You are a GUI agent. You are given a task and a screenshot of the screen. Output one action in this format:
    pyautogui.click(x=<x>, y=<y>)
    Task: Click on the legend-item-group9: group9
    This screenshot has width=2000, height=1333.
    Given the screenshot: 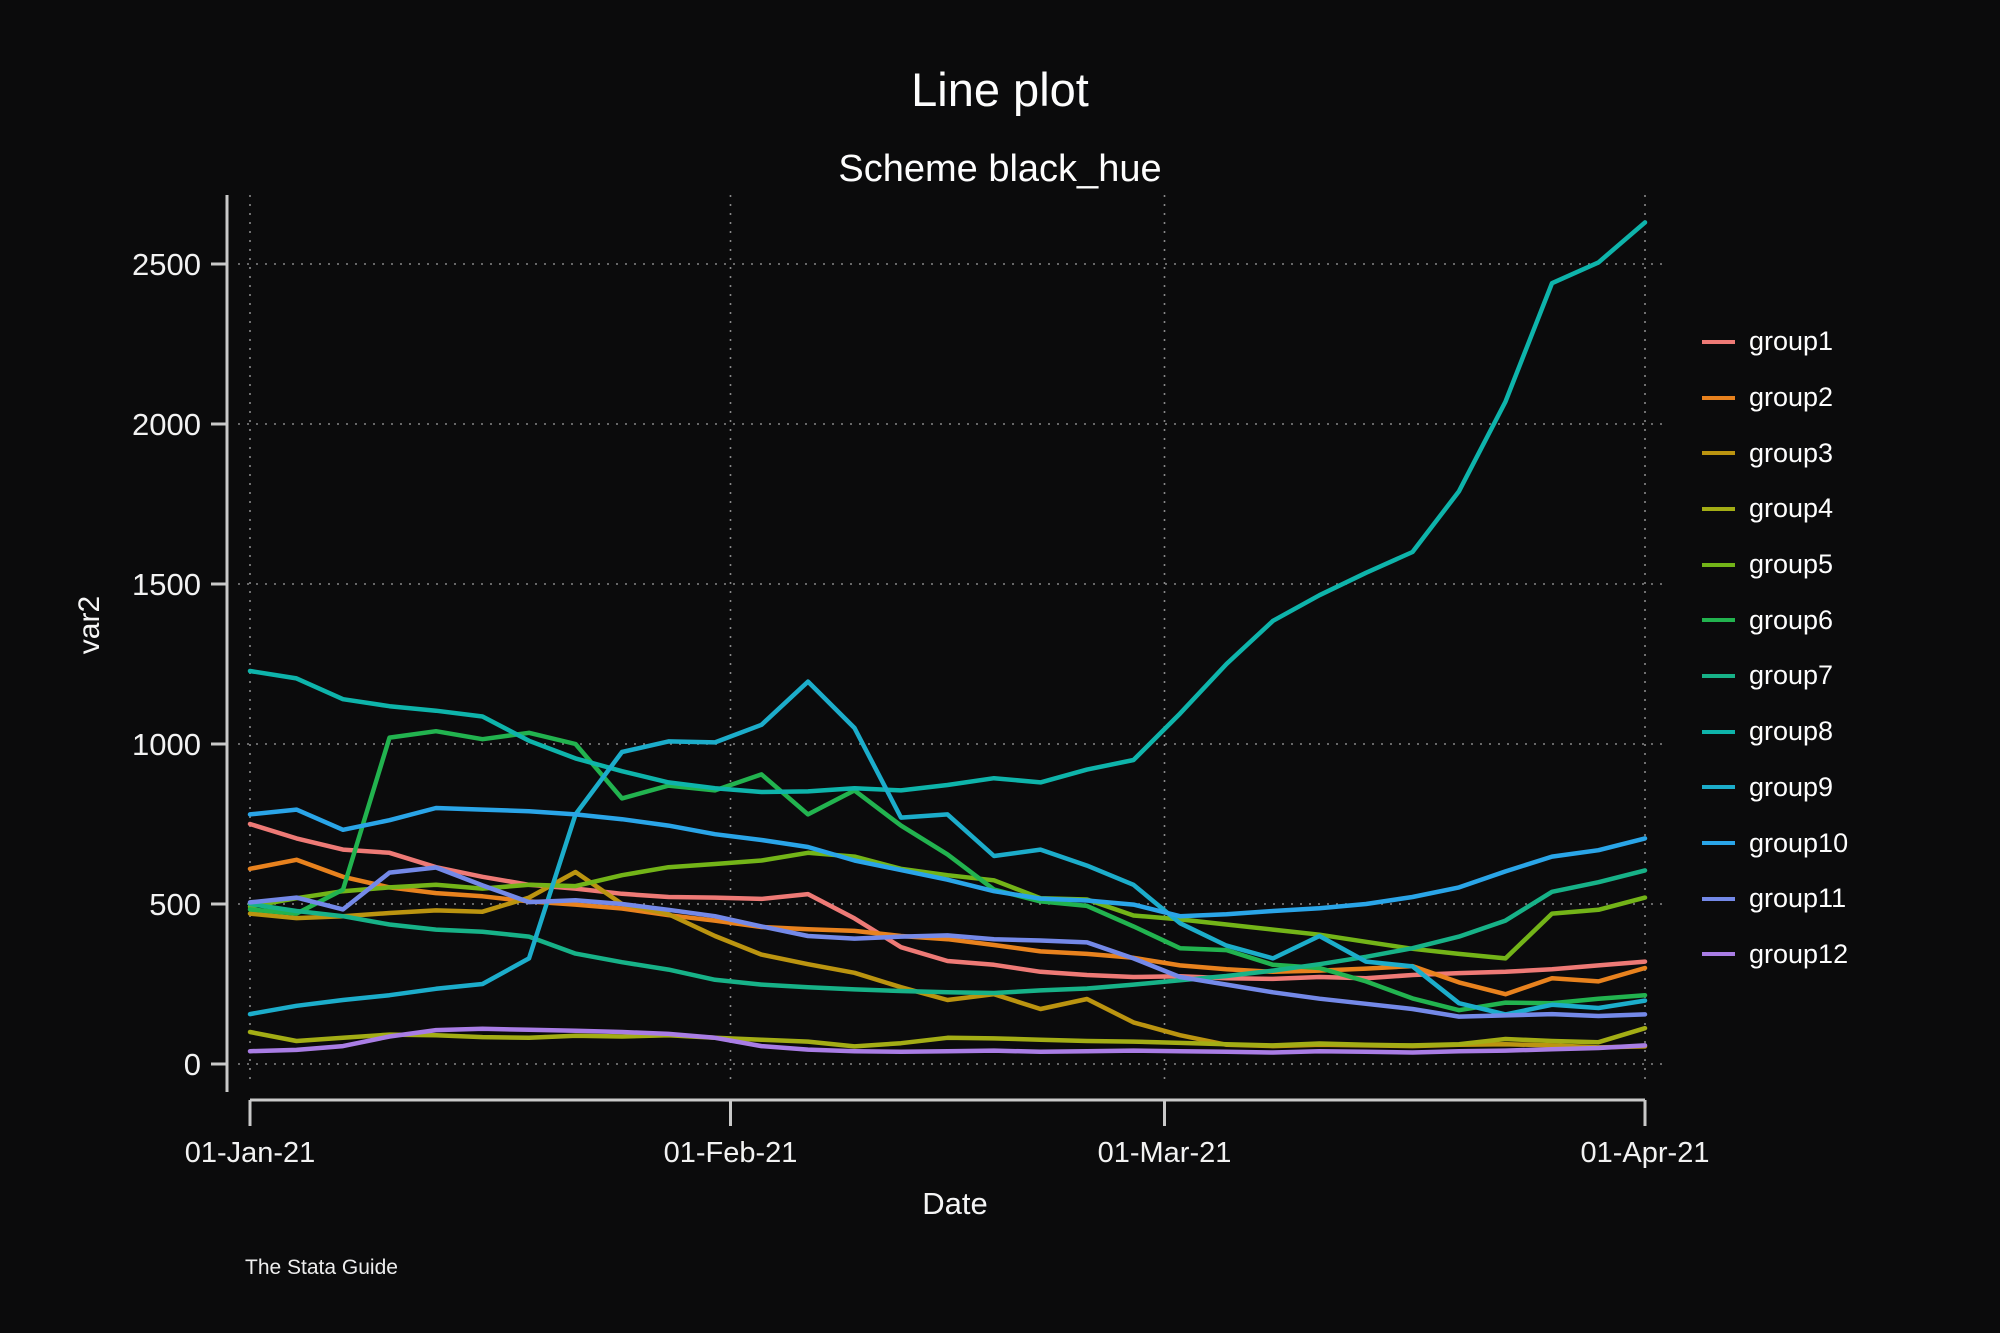 What is the action you would take?
    pyautogui.click(x=1775, y=788)
    